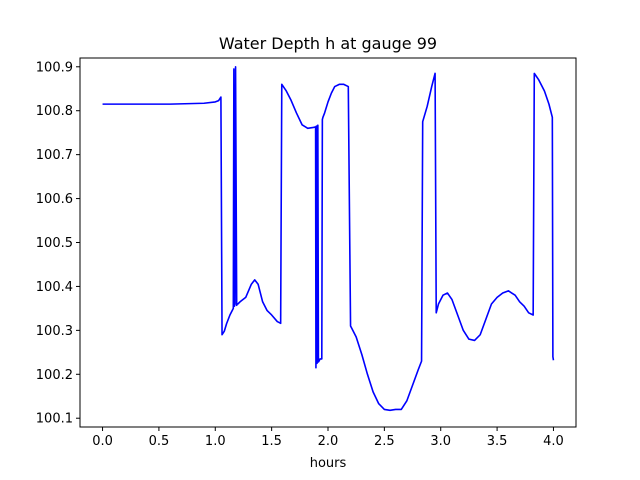 This screenshot has height=480, width=640. I want to click on y-tick-label: 100.5, so click(54, 243).